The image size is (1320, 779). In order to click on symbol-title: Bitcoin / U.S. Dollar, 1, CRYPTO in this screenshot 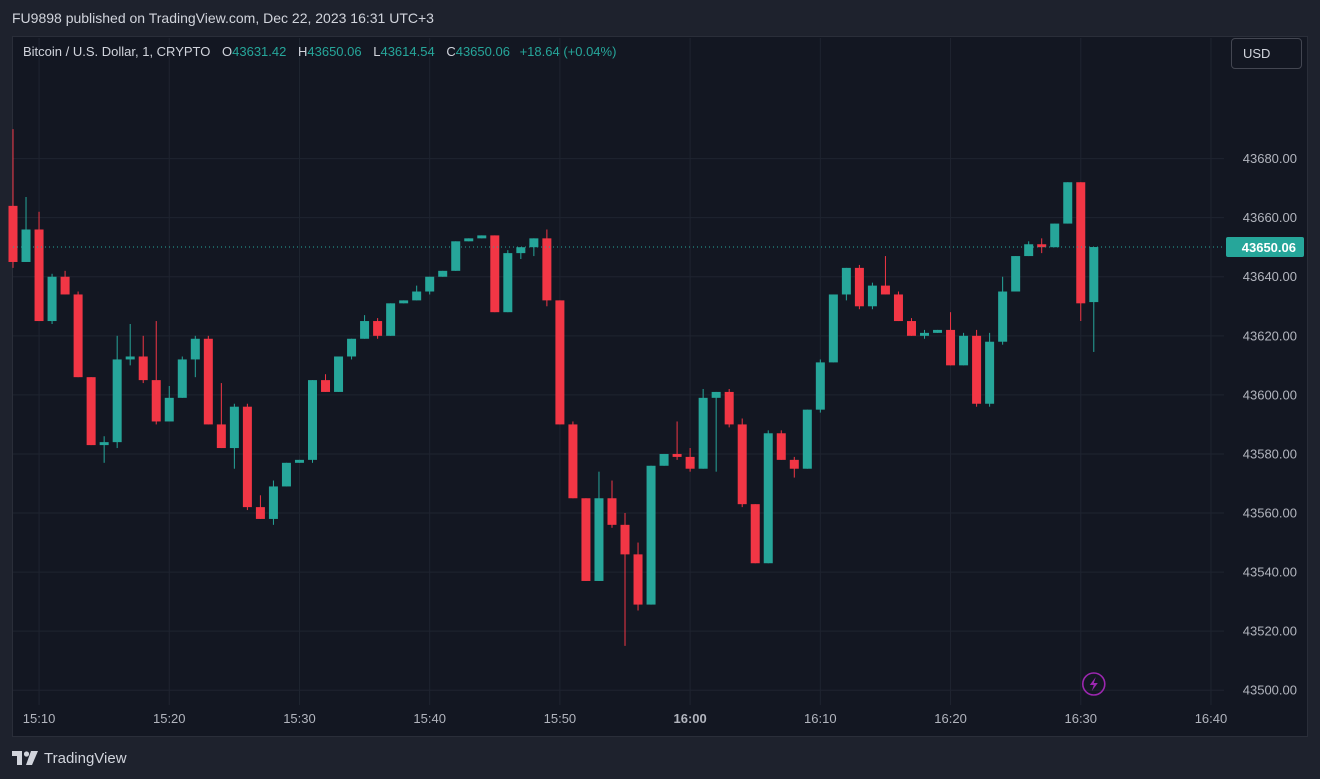, I will do `click(117, 51)`.